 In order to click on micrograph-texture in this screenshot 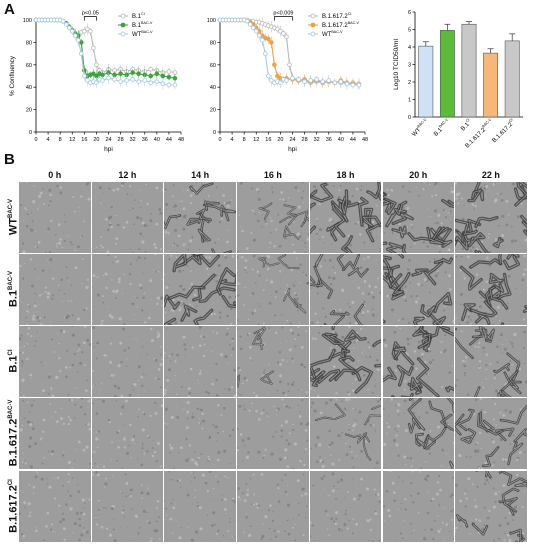, I will do `click(491, 361)`.